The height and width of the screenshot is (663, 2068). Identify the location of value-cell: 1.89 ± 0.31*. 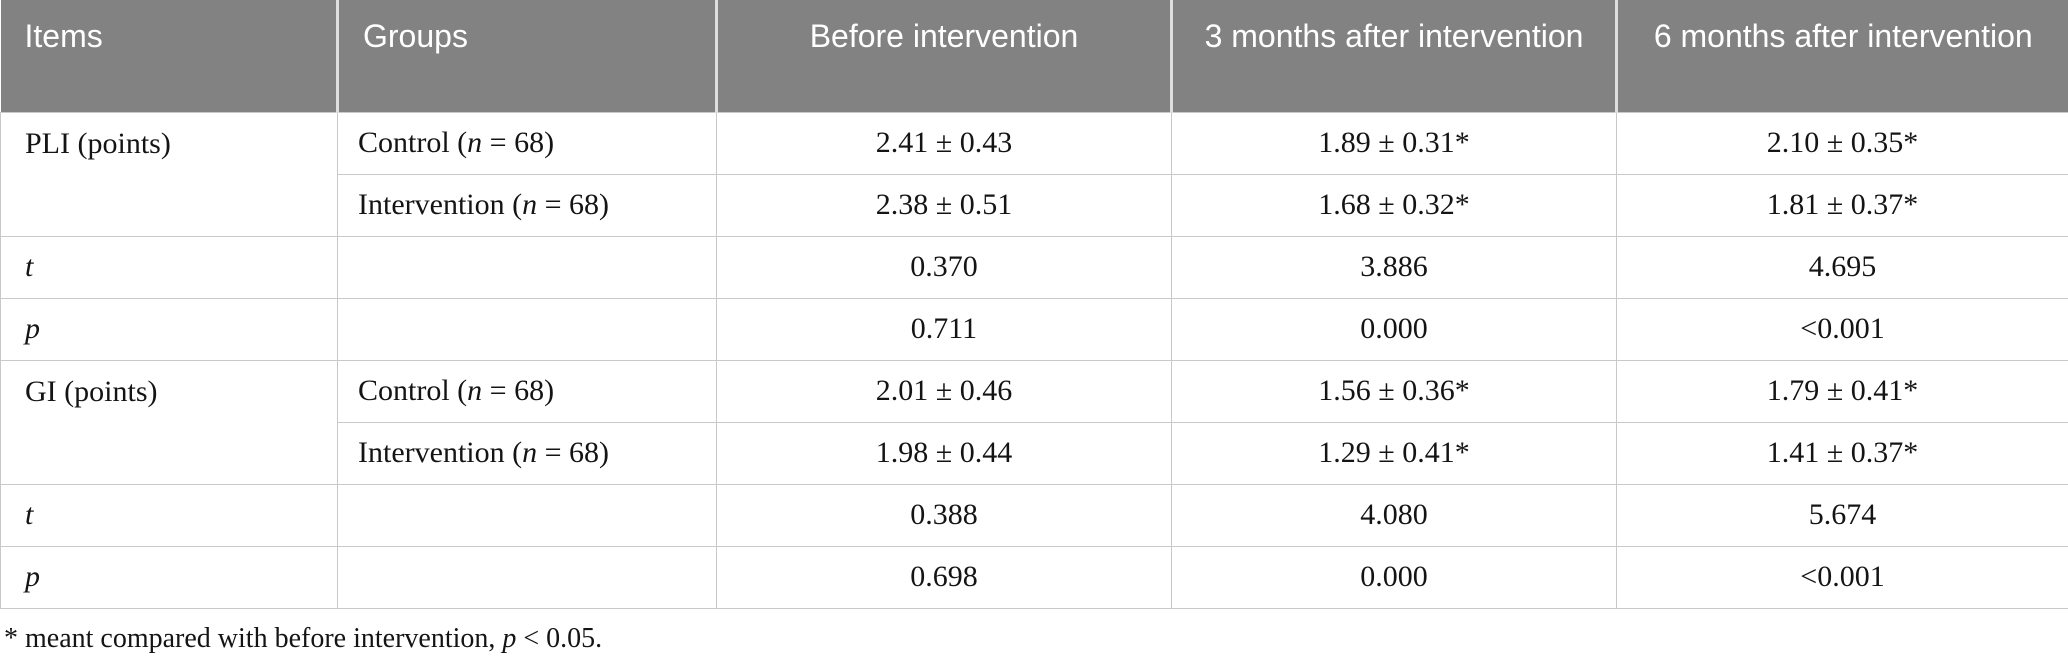
(1394, 143).